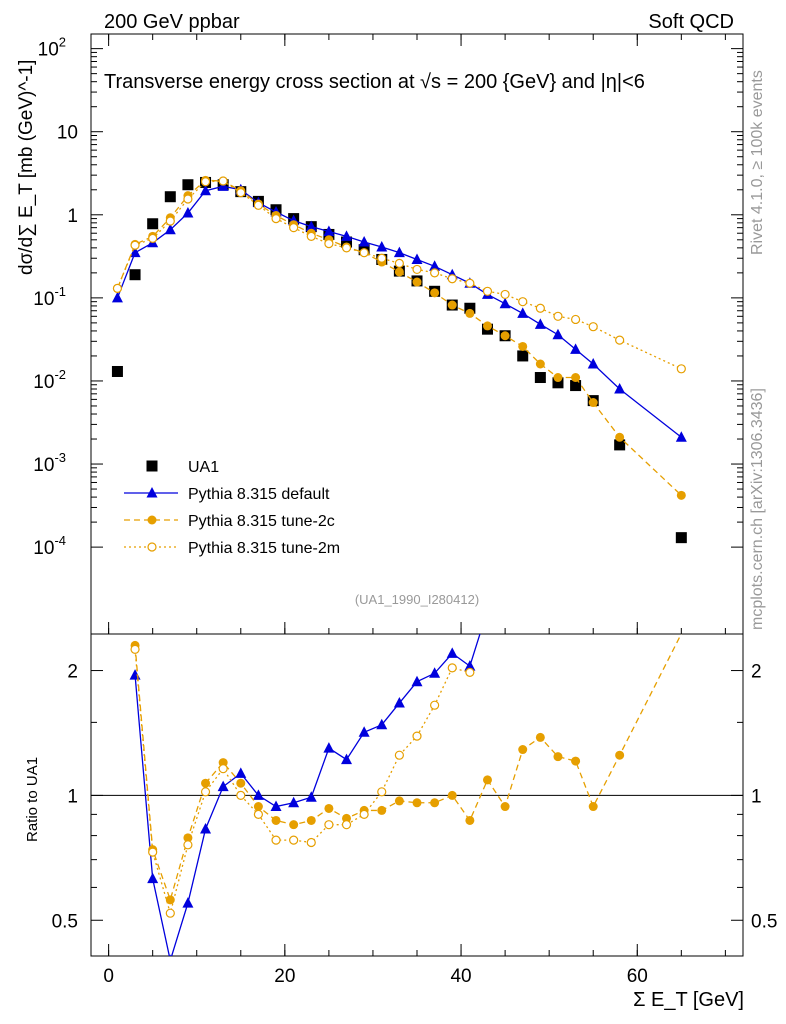 Image resolution: width=786 pixels, height=1024 pixels. I want to click on ratio-line-pythia-8-315-tune-2m, so click(302, 782).